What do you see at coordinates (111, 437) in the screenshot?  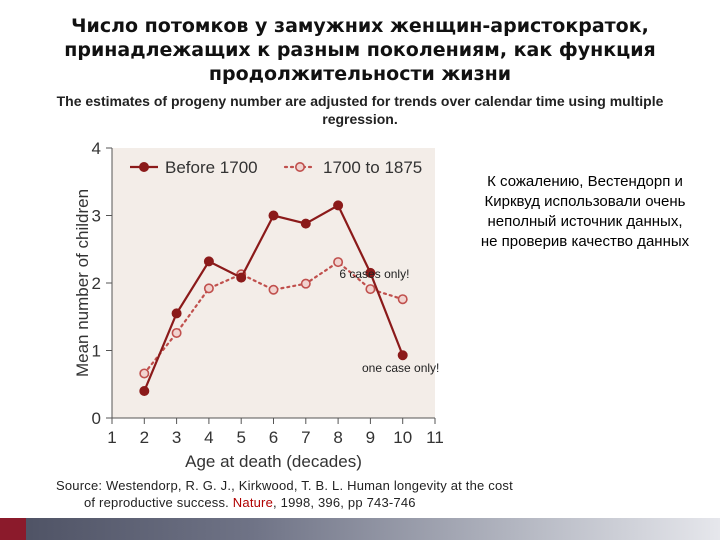 I see `x-tick-label: 1` at bounding box center [111, 437].